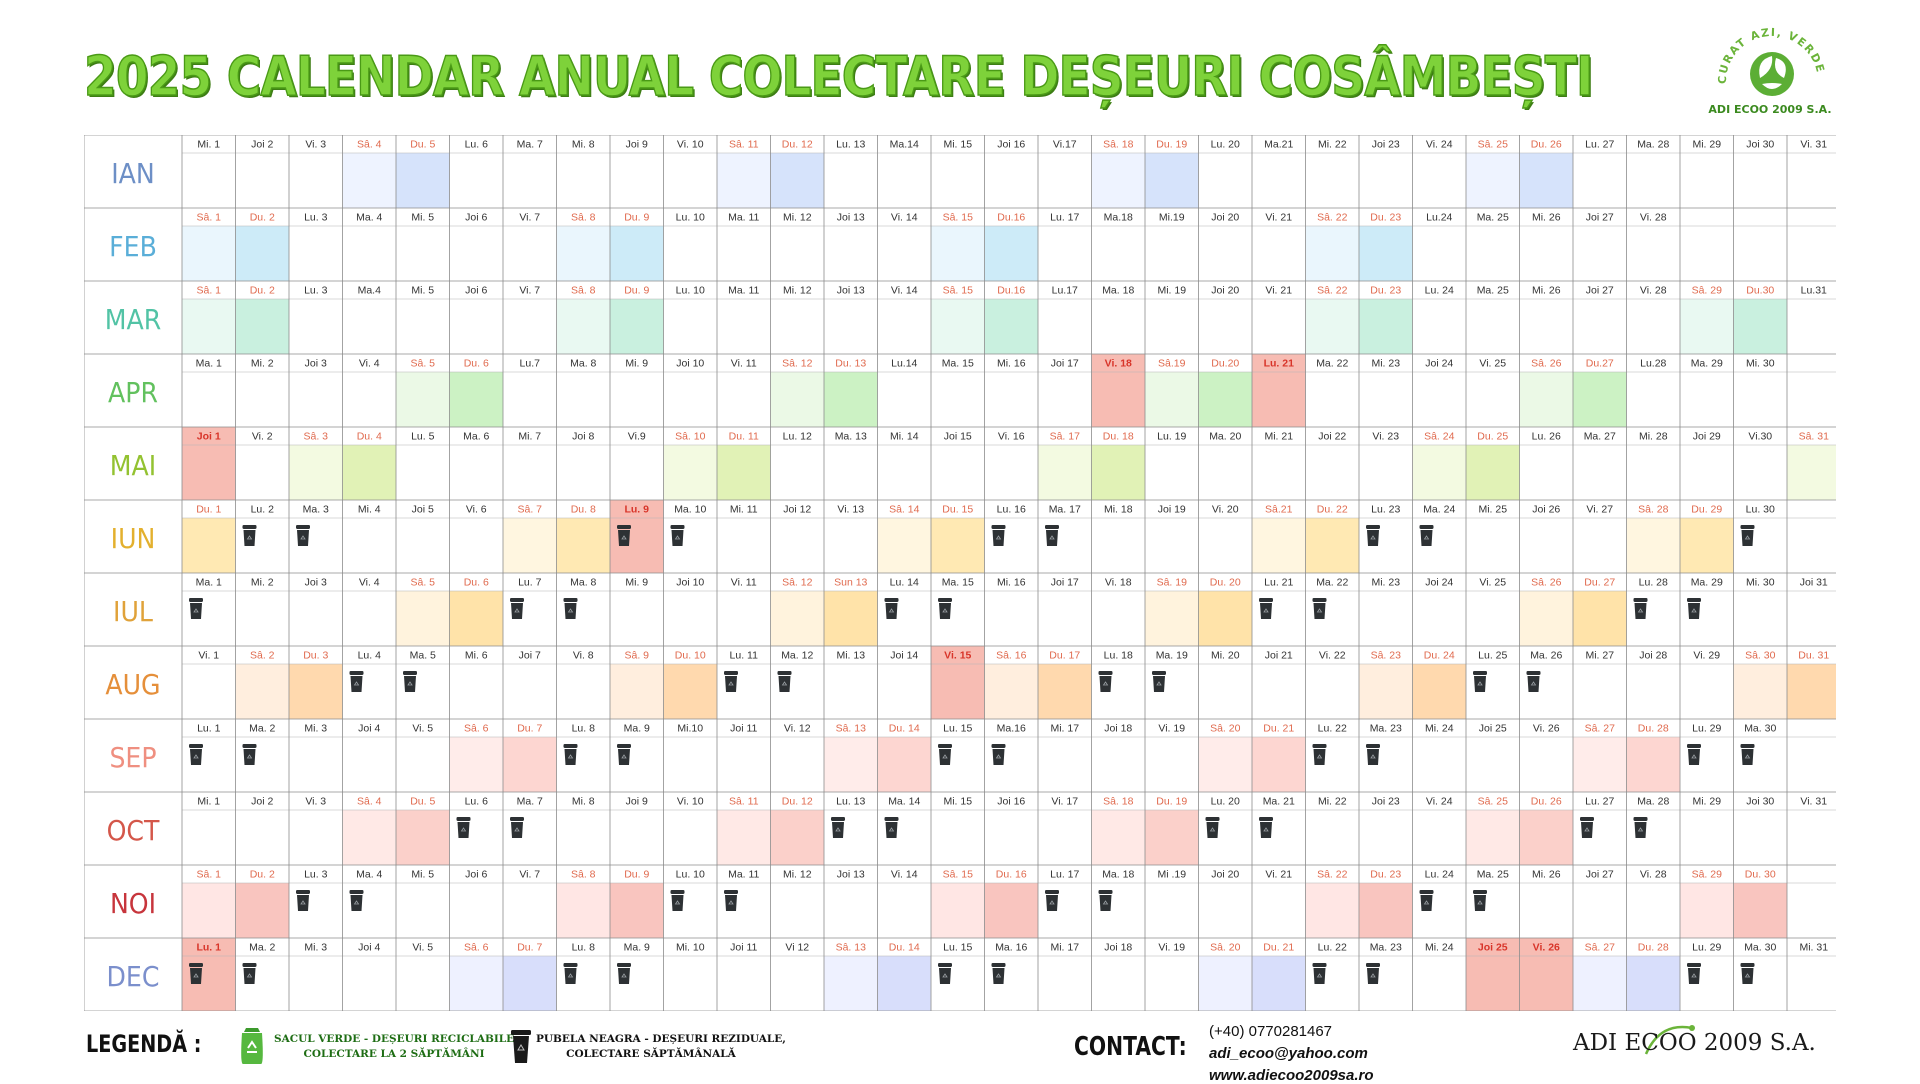 Image resolution: width=1920 pixels, height=1084 pixels. Describe the element at coordinates (209, 729) in the screenshot. I see `day-label: Lu. 1` at that location.